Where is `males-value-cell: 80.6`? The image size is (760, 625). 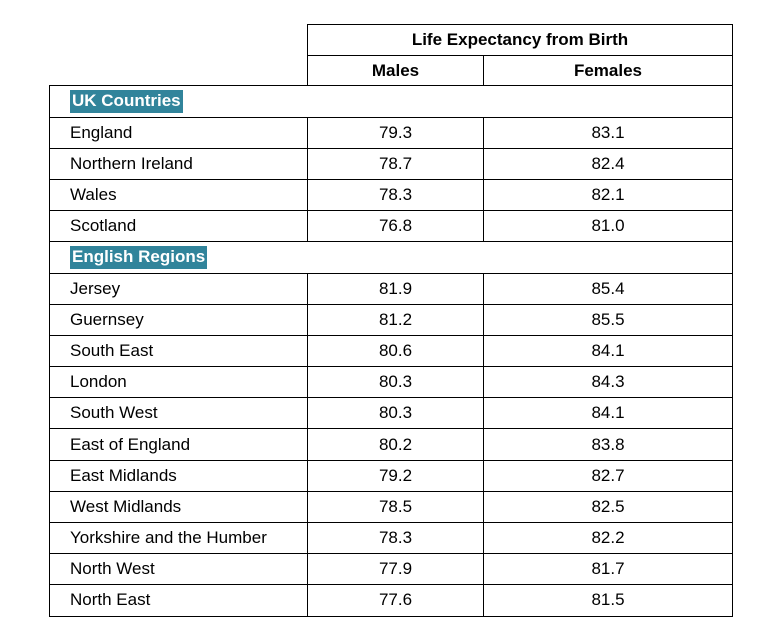 males-value-cell: 80.6 is located at coordinates (395, 351).